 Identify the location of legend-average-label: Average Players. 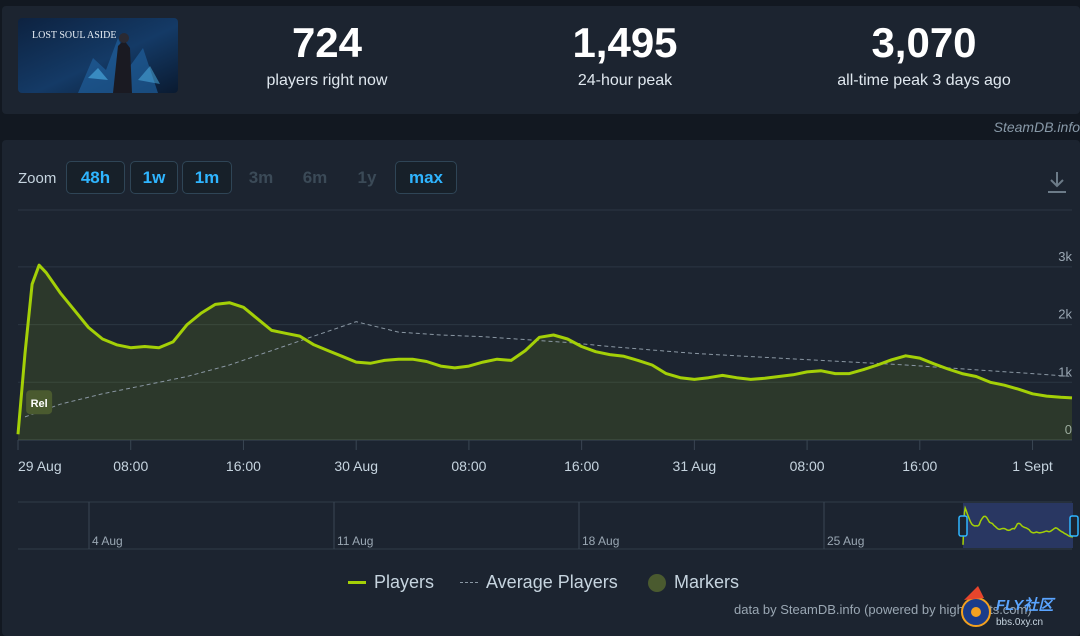
(552, 582).